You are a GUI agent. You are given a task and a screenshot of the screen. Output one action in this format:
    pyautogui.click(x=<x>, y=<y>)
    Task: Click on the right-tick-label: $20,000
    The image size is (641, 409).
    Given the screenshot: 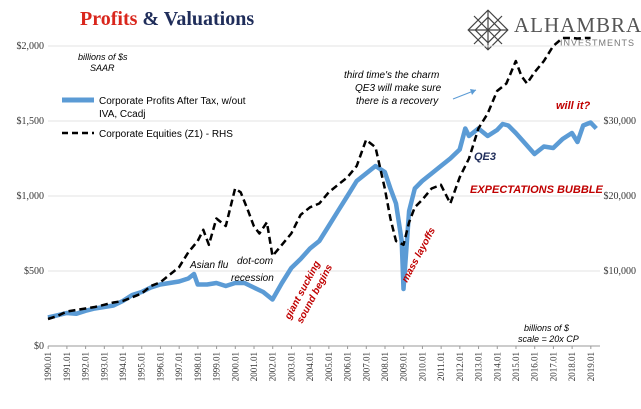 What is the action you would take?
    pyautogui.click(x=620, y=196)
    